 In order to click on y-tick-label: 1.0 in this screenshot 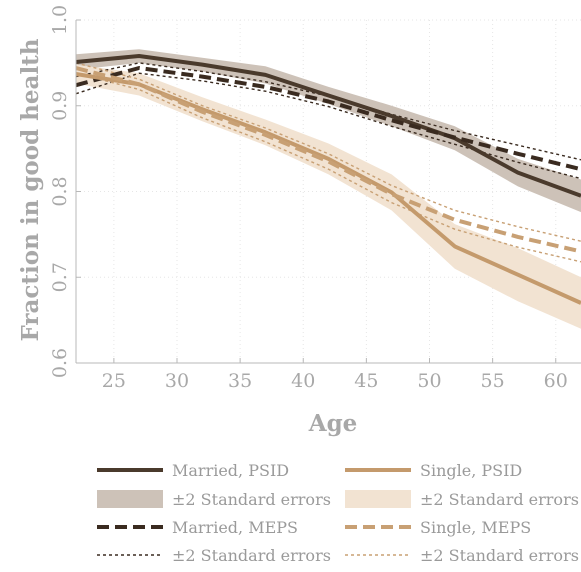, I will do `click(60, 20)`.